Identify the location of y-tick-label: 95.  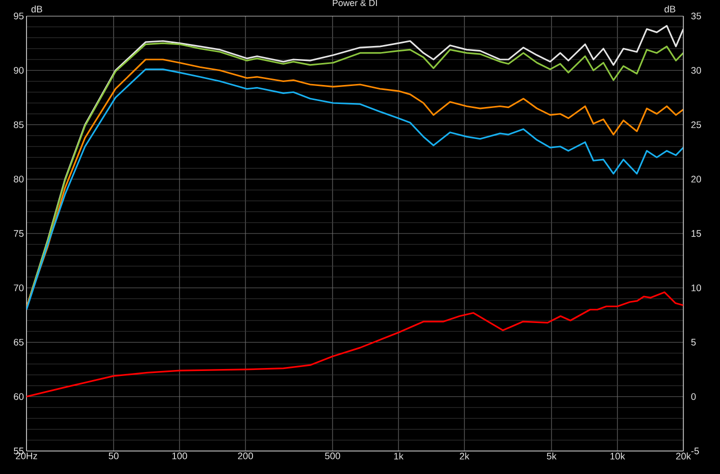
(19, 16).